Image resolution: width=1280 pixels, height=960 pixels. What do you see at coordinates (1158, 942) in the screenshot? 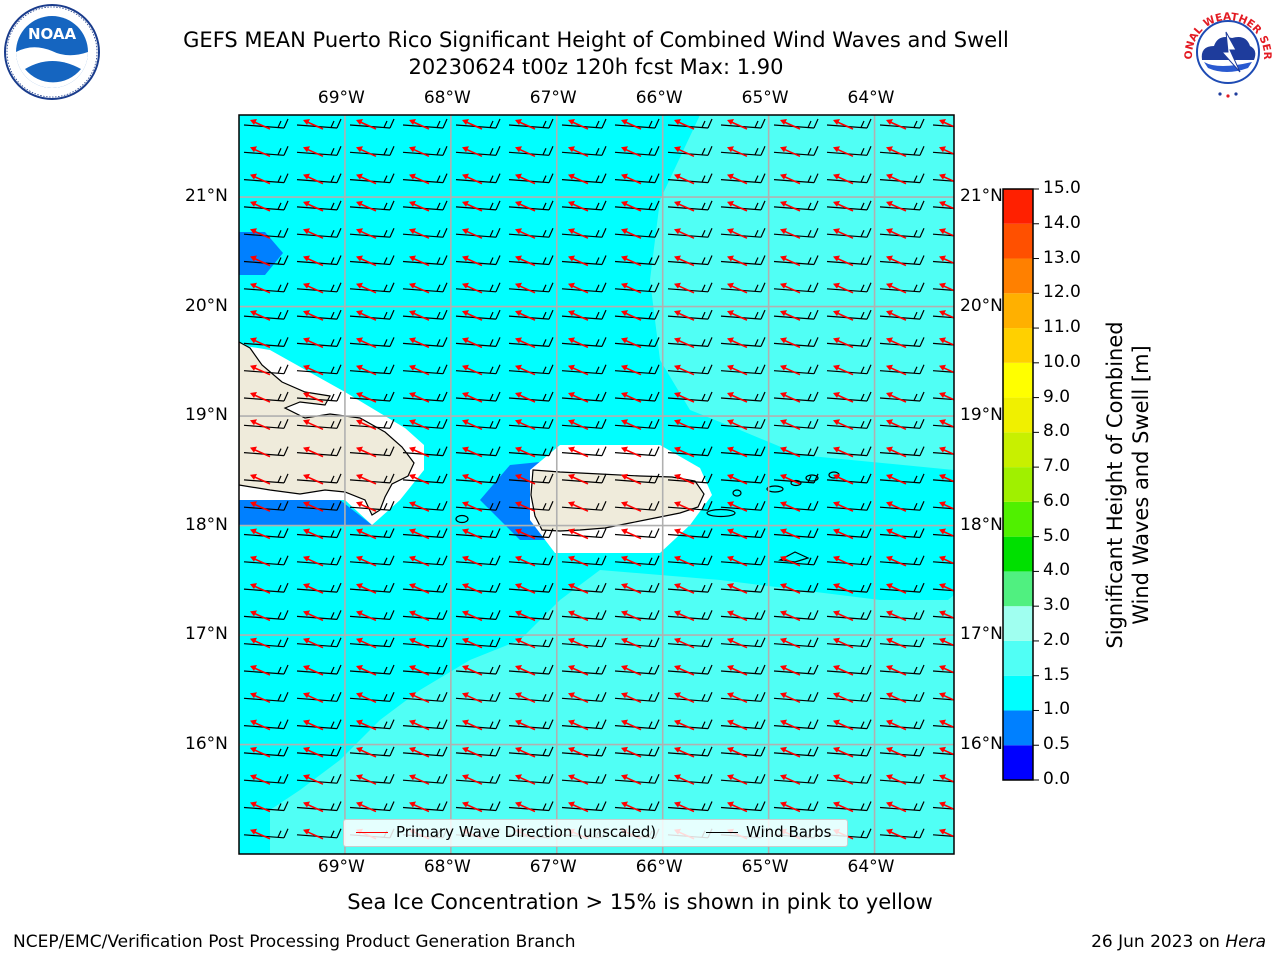
I see `footer-date-text: 26 Jun 2023 on` at bounding box center [1158, 942].